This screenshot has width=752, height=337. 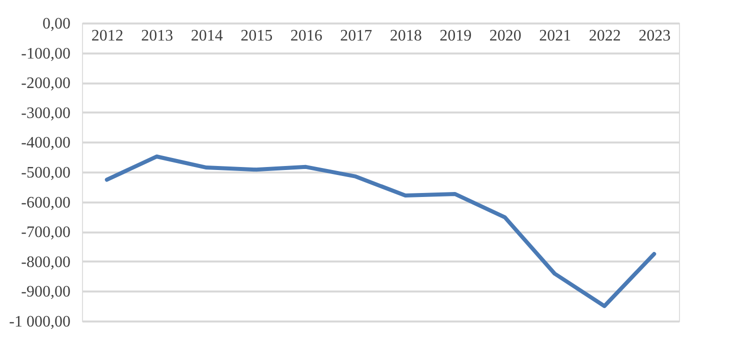 I want to click on y-tick-label: -800,00, so click(x=45, y=262).